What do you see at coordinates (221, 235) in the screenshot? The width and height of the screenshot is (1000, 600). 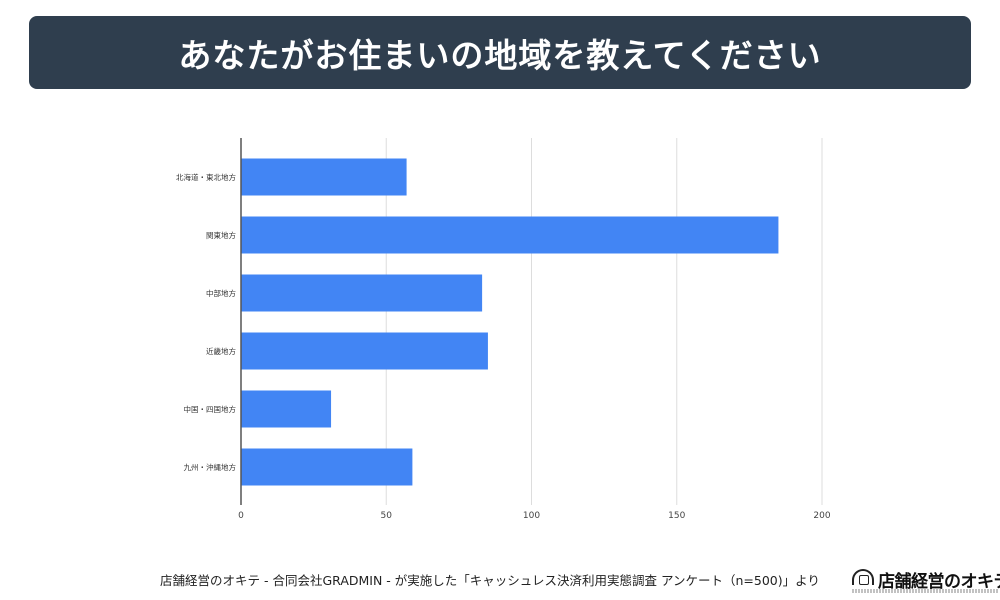 I see `category-label: 関東地方` at bounding box center [221, 235].